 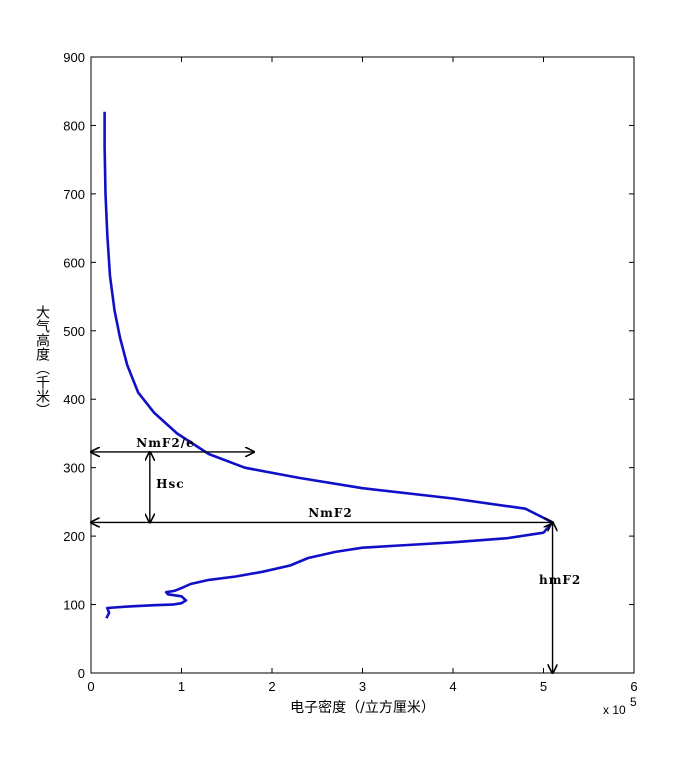 What do you see at coordinates (271, 686) in the screenshot?
I see `x-tick-label: 2` at bounding box center [271, 686].